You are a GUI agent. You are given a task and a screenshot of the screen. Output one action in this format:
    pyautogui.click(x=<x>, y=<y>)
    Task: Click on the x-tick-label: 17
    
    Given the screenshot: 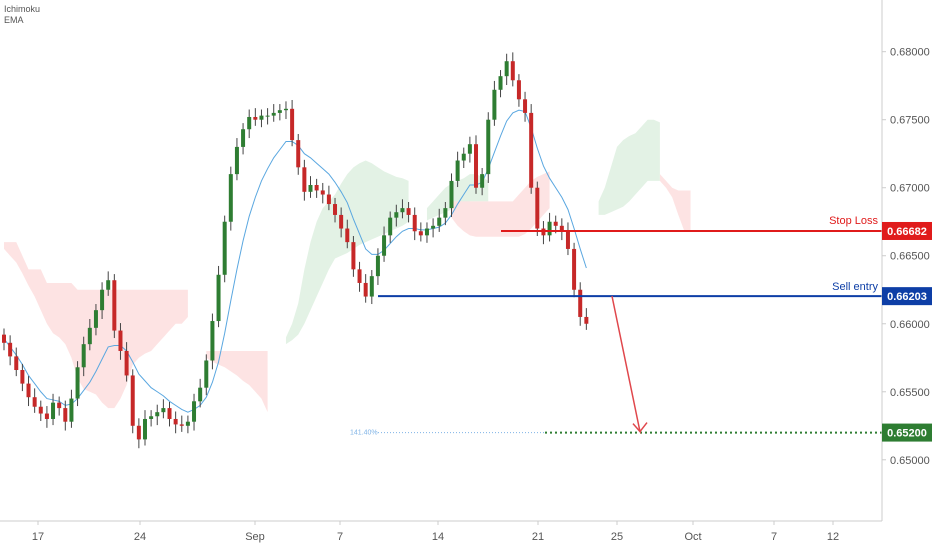 What is the action you would take?
    pyautogui.click(x=38, y=537)
    